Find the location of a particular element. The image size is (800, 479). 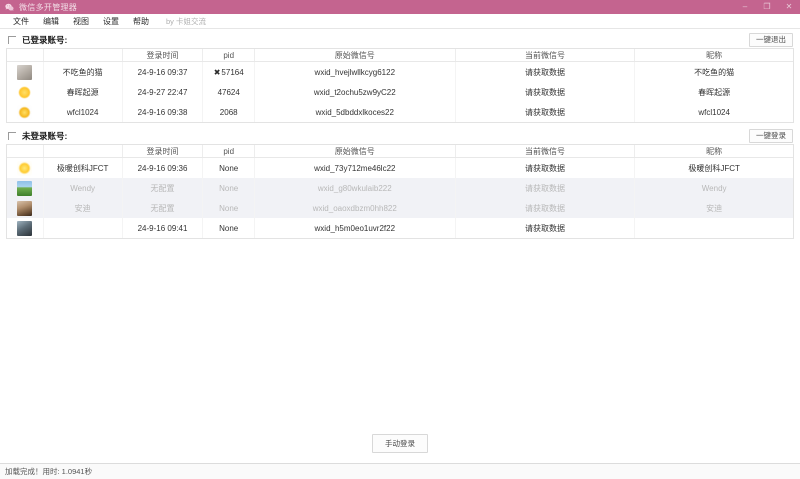

row-login-time: 24-9-16 09:36 is located at coordinates (163, 167).